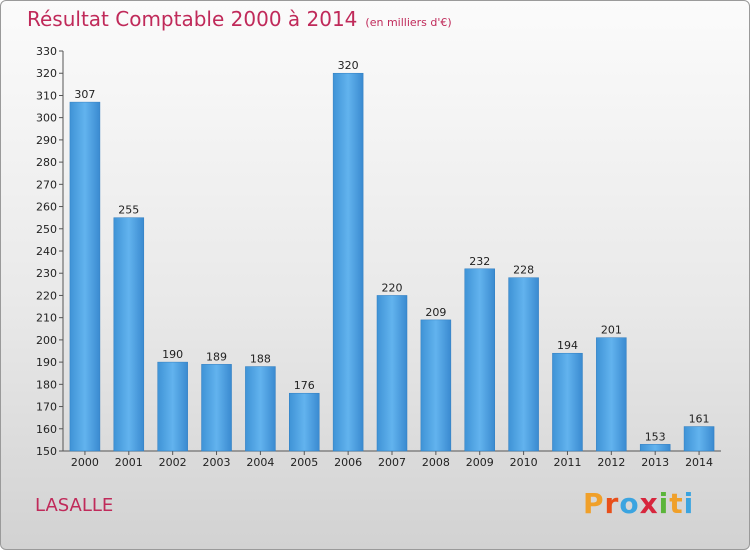 The width and height of the screenshot is (750, 550). Describe the element at coordinates (655, 462) in the screenshot. I see `x-tick-label-2013: 2013` at that location.